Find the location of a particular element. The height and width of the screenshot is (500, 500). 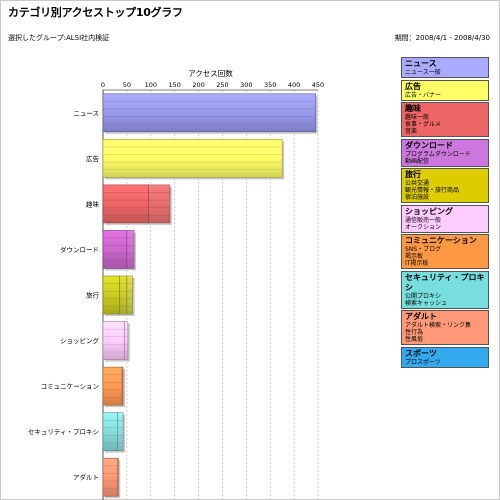

category-label: コミュニケーション is located at coordinates (70, 387).